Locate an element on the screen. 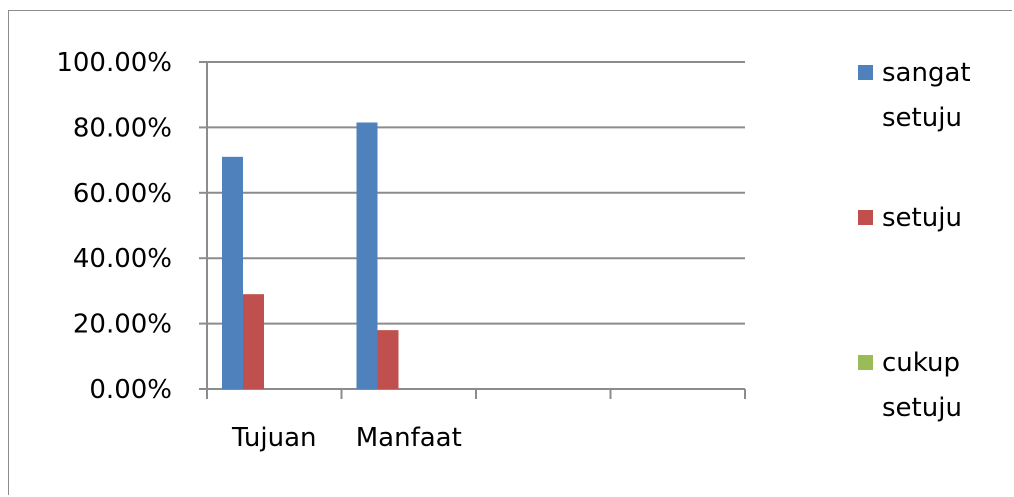 The width and height of the screenshot is (1014, 497). y-tick-label: 40.00% is located at coordinates (122, 259).